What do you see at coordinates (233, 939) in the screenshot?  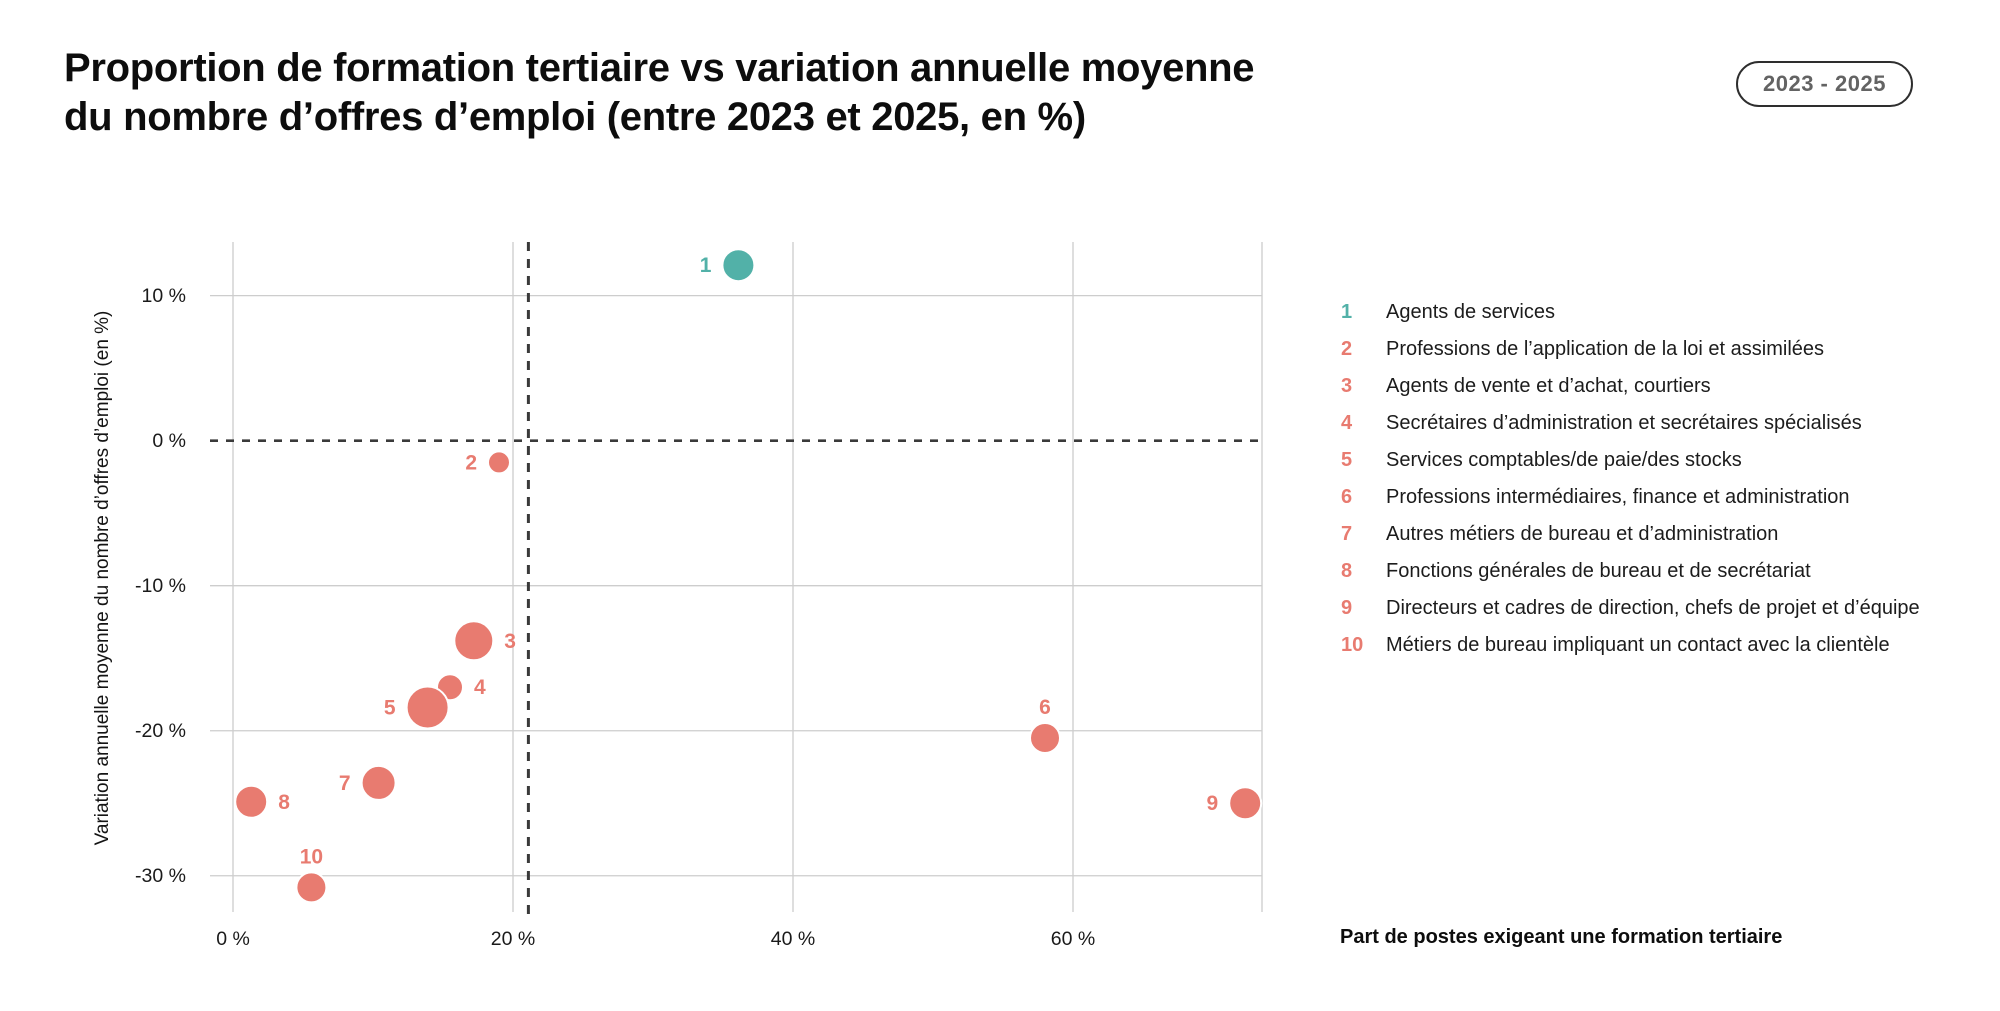 I see `x-tick-label: 0 %` at bounding box center [233, 939].